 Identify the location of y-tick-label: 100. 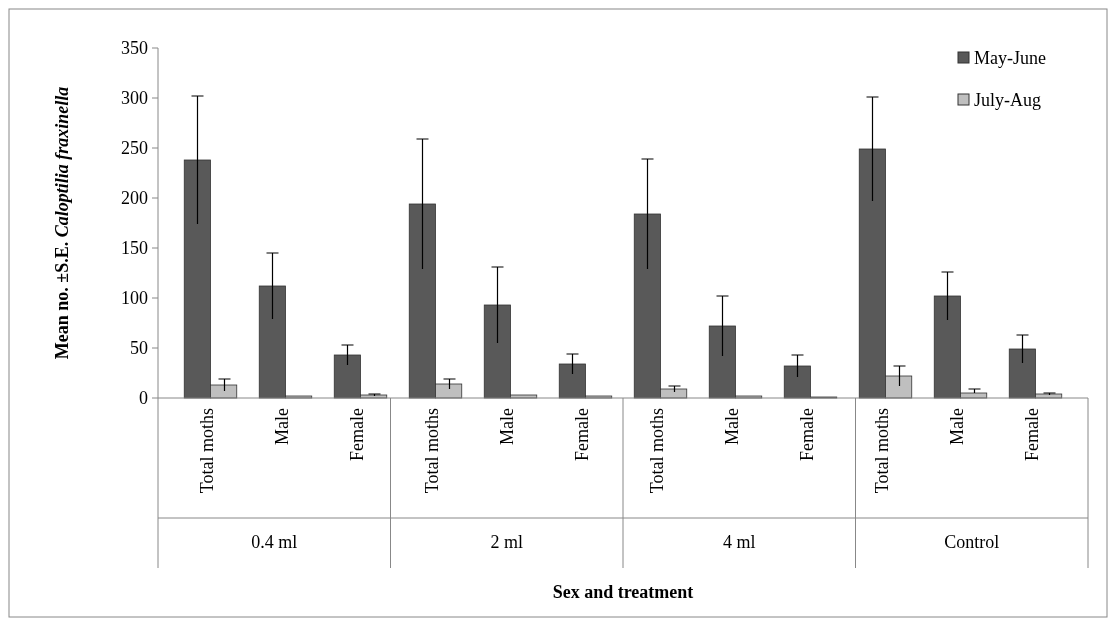
(134, 298).